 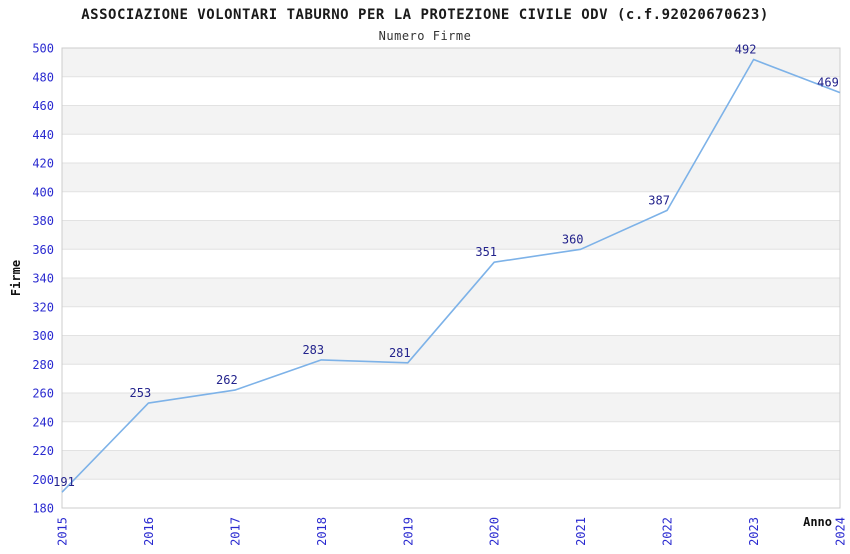 What do you see at coordinates (408, 531) in the screenshot?
I see `x-tick-label: 2019` at bounding box center [408, 531].